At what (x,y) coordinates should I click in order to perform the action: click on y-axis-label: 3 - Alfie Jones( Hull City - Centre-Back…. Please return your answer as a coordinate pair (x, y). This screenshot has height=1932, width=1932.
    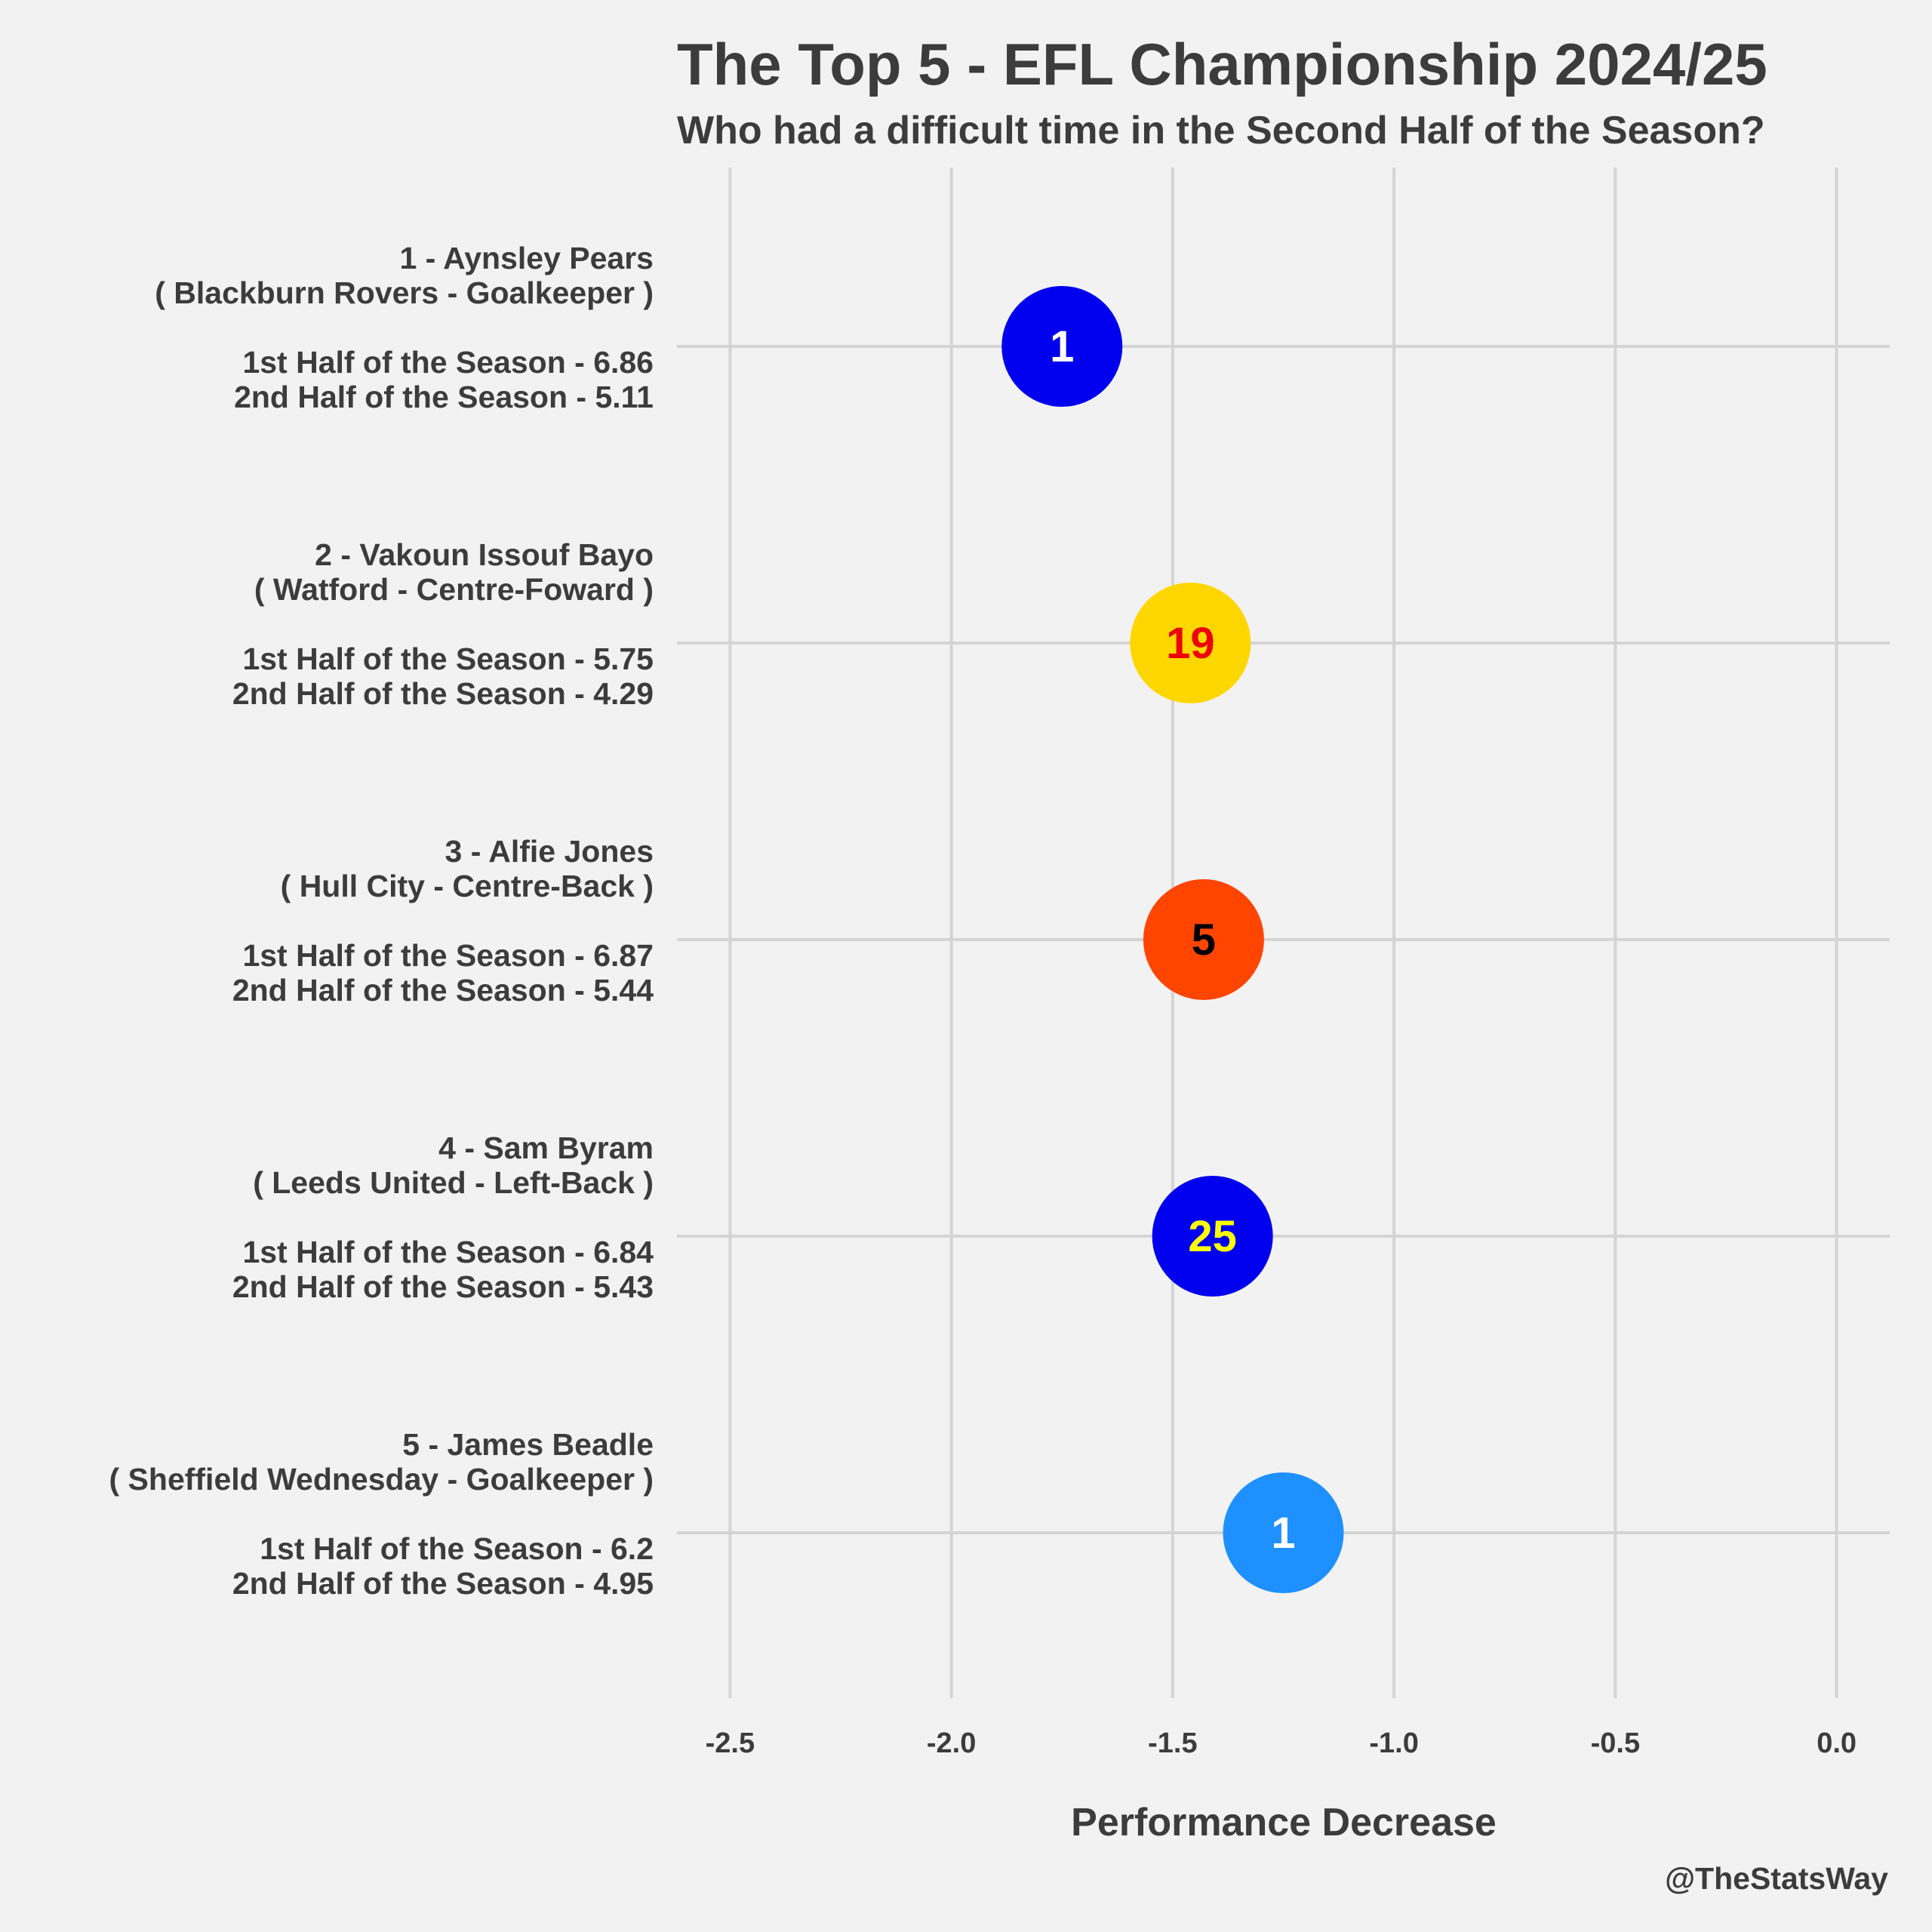
    Looking at the image, I should click on (443, 921).